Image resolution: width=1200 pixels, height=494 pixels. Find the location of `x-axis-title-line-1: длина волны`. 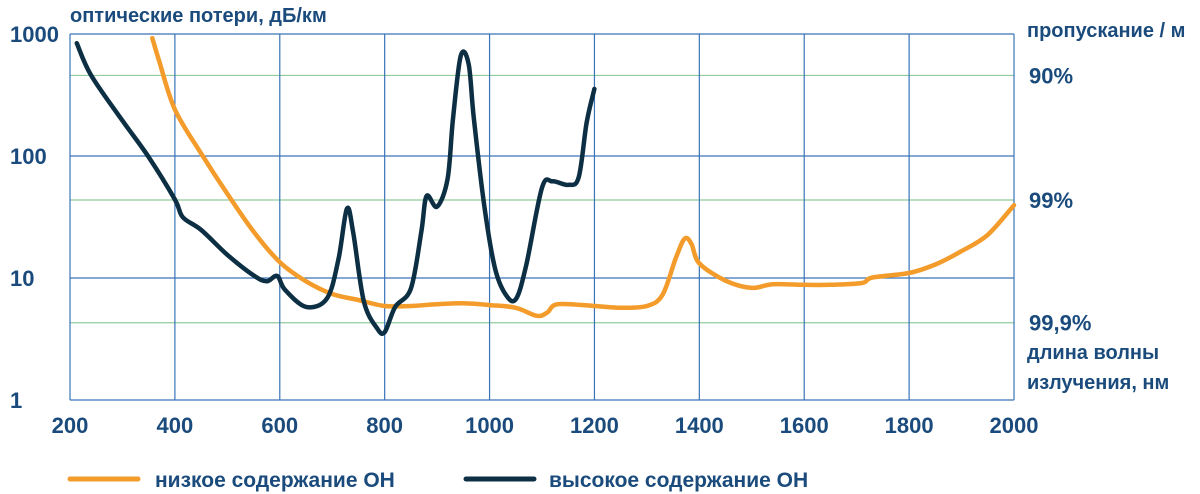

x-axis-title-line-1: длина волны is located at coordinates (1093, 353).